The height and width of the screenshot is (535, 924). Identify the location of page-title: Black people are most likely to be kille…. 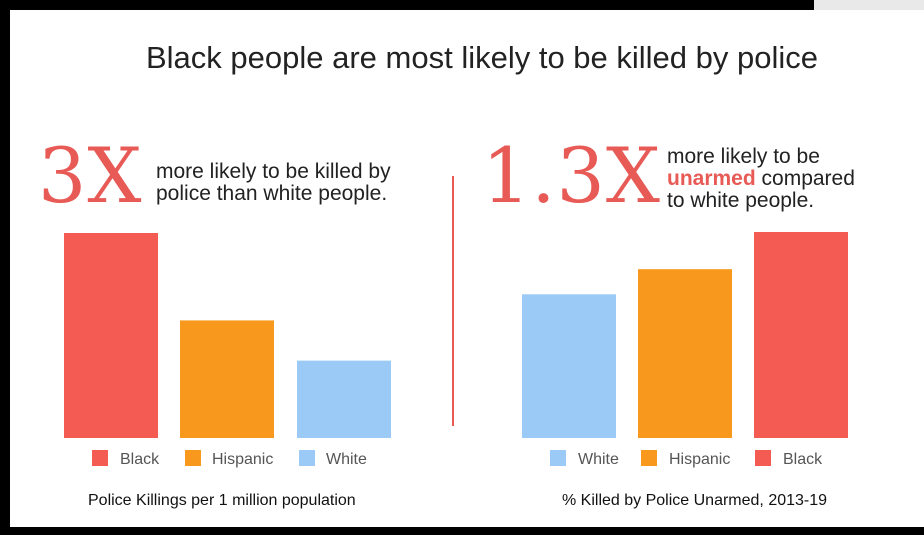
(481, 57).